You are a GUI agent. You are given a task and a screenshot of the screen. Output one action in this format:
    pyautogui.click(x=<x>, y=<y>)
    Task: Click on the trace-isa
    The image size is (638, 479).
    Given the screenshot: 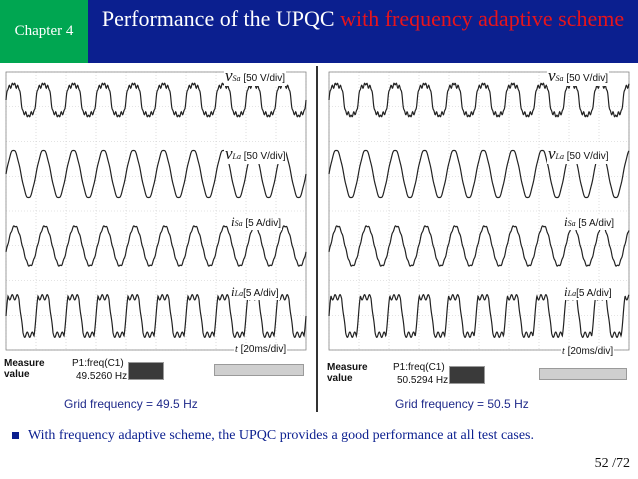 What is the action you would take?
    pyautogui.click(x=479, y=246)
    